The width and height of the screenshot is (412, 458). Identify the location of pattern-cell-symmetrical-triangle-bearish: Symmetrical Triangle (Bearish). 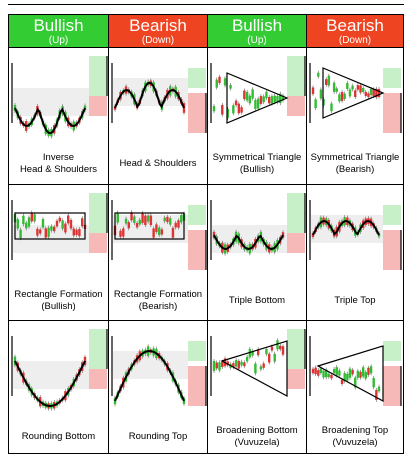
(355, 115).